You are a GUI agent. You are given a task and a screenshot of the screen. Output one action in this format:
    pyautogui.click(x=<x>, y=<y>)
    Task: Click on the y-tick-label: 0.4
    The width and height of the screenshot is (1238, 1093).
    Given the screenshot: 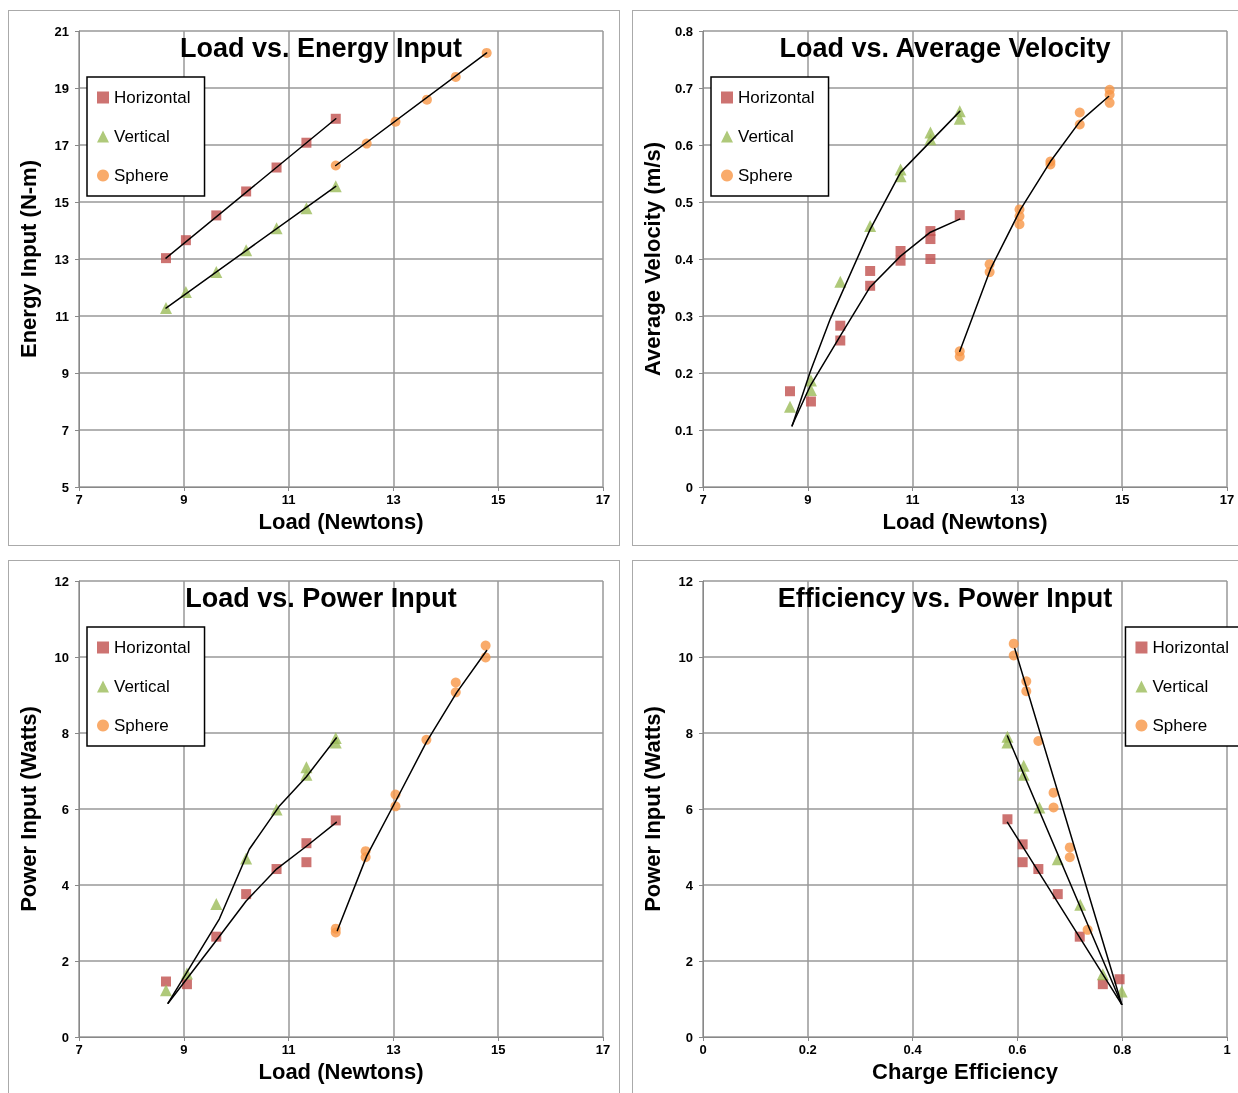 What is the action you would take?
    pyautogui.click(x=684, y=259)
    